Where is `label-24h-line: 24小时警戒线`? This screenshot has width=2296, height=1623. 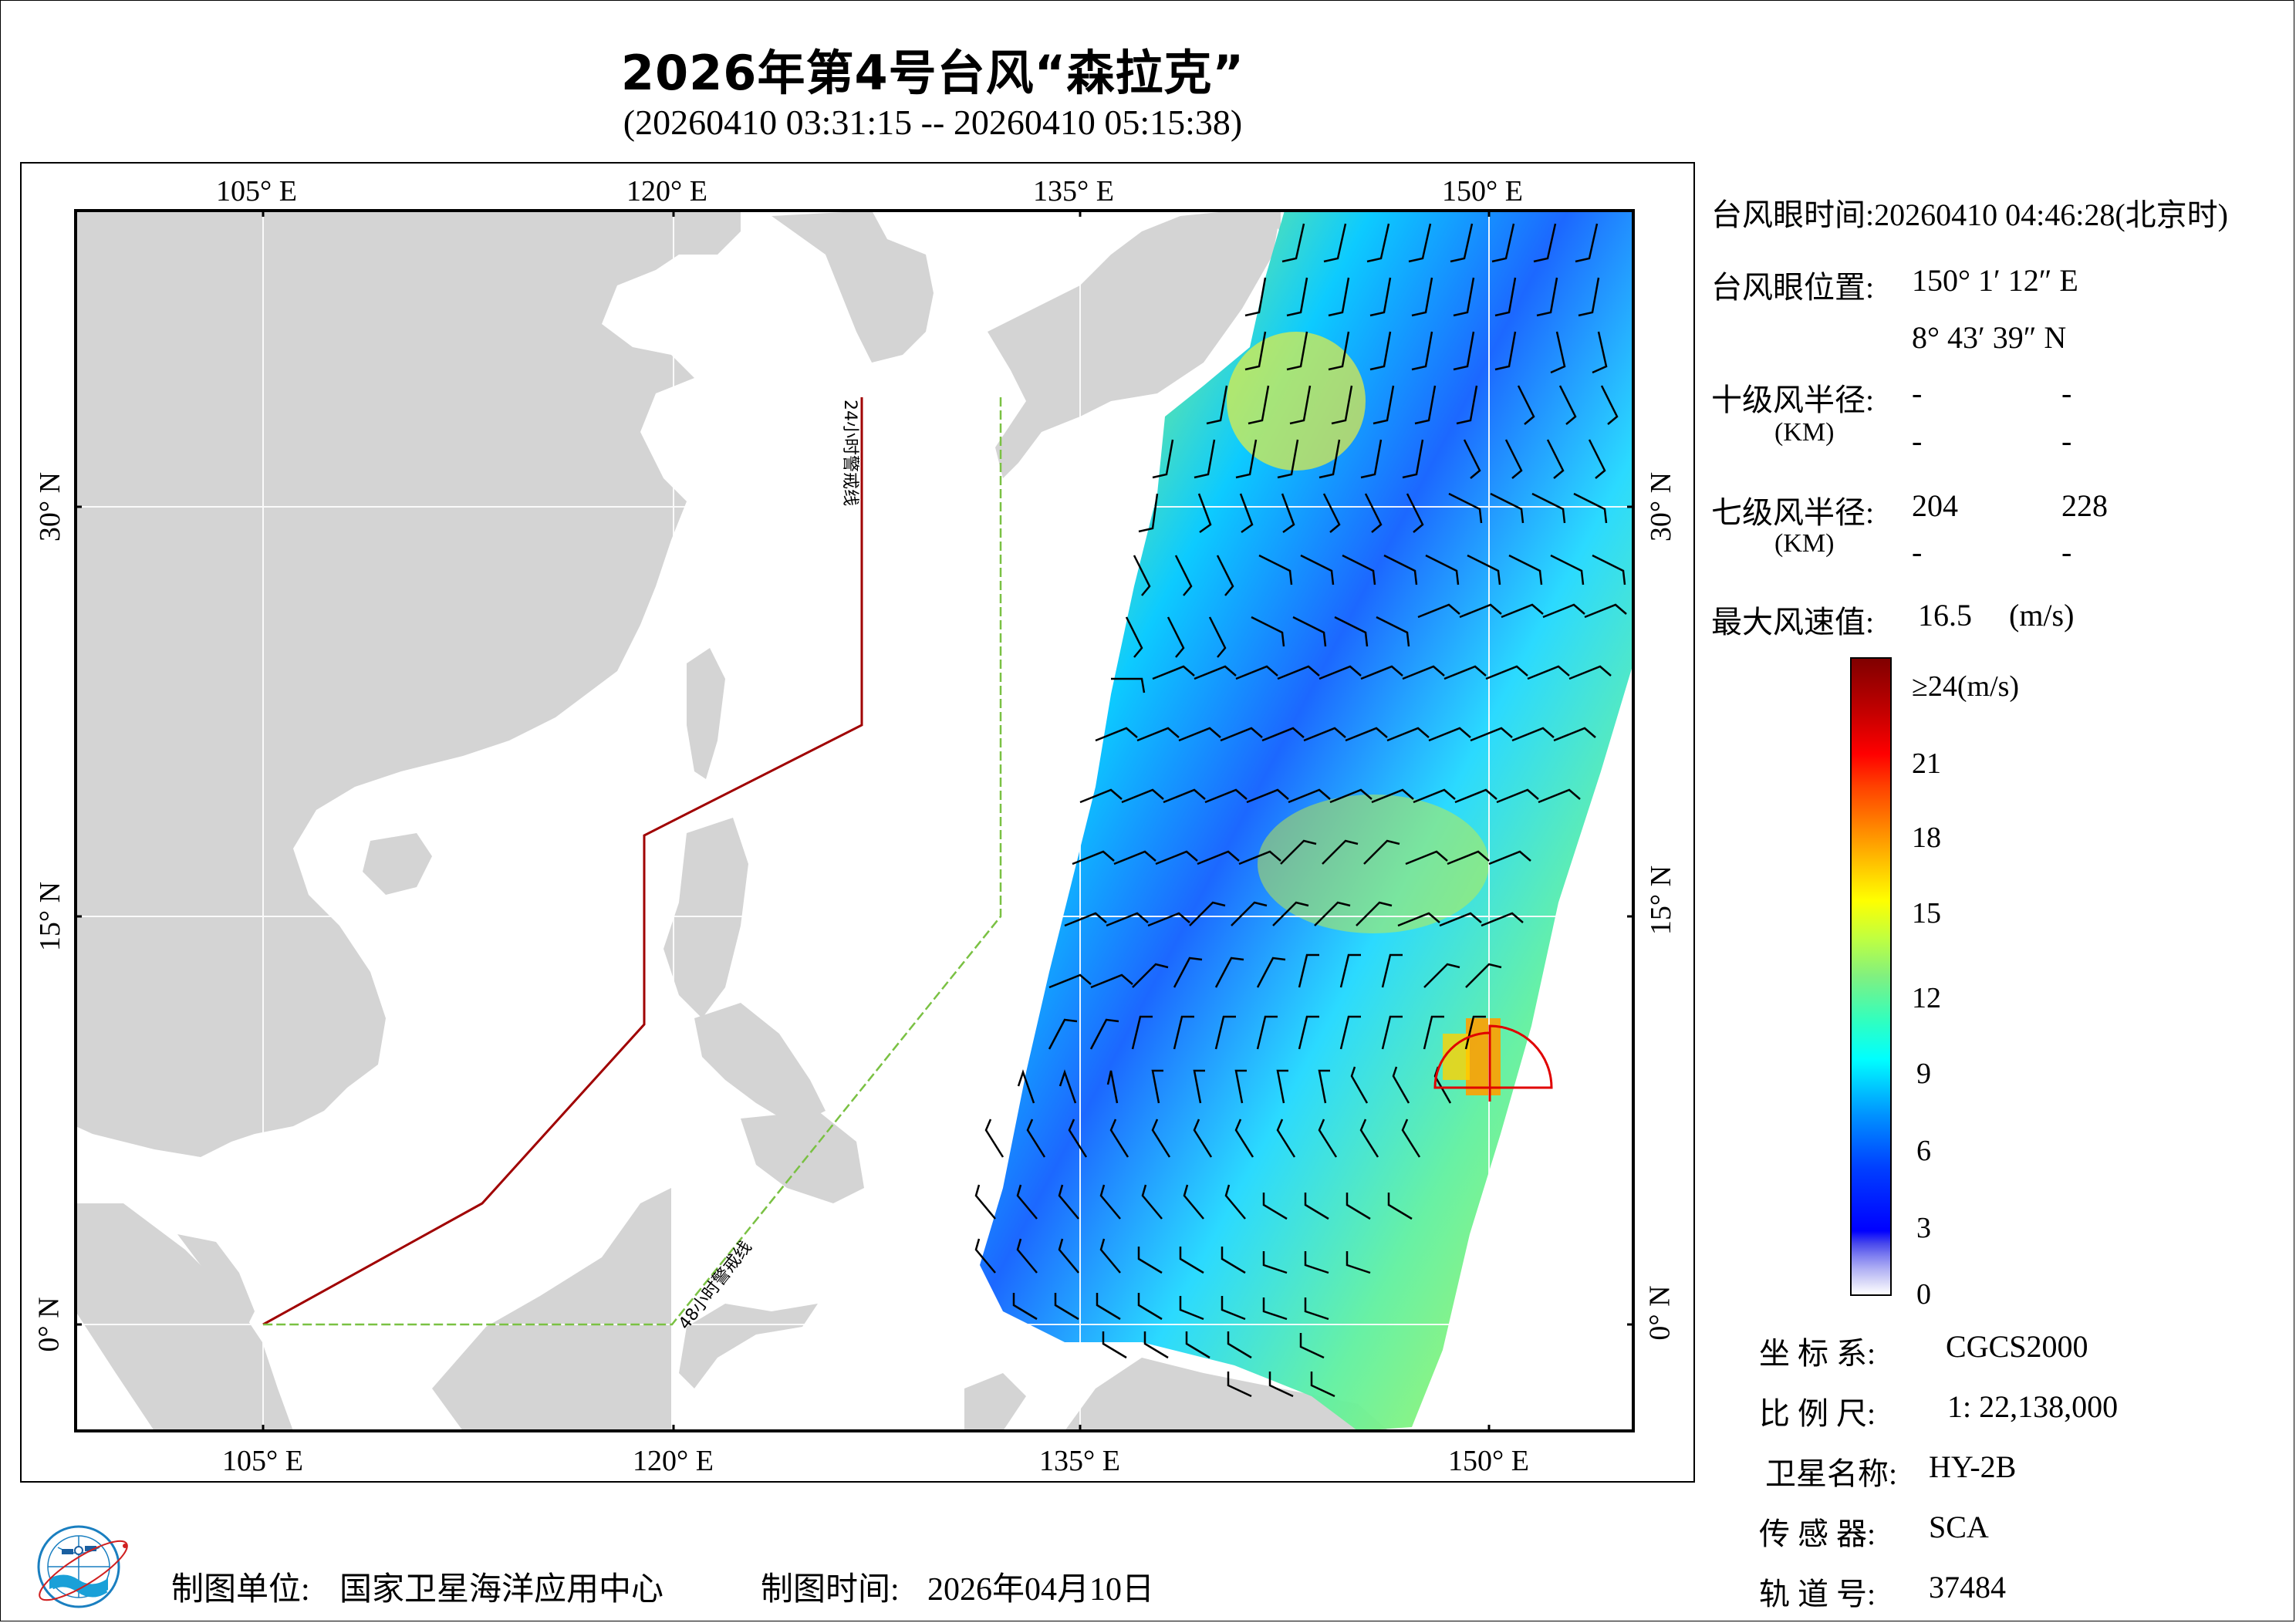
label-24h-line: 24小时警戒线 is located at coordinates (849, 453).